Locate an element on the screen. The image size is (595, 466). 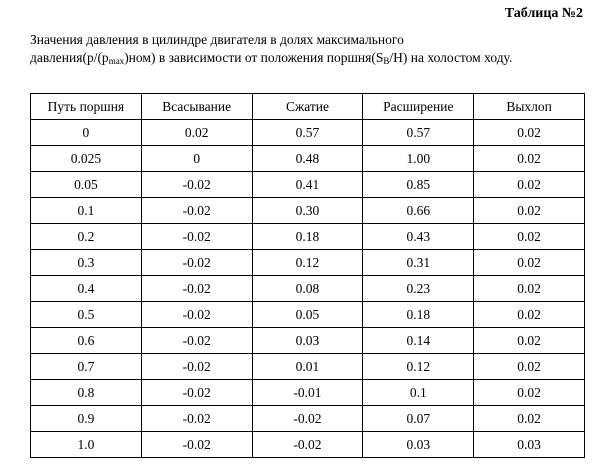
table-cell: 0.48 is located at coordinates (307, 158).